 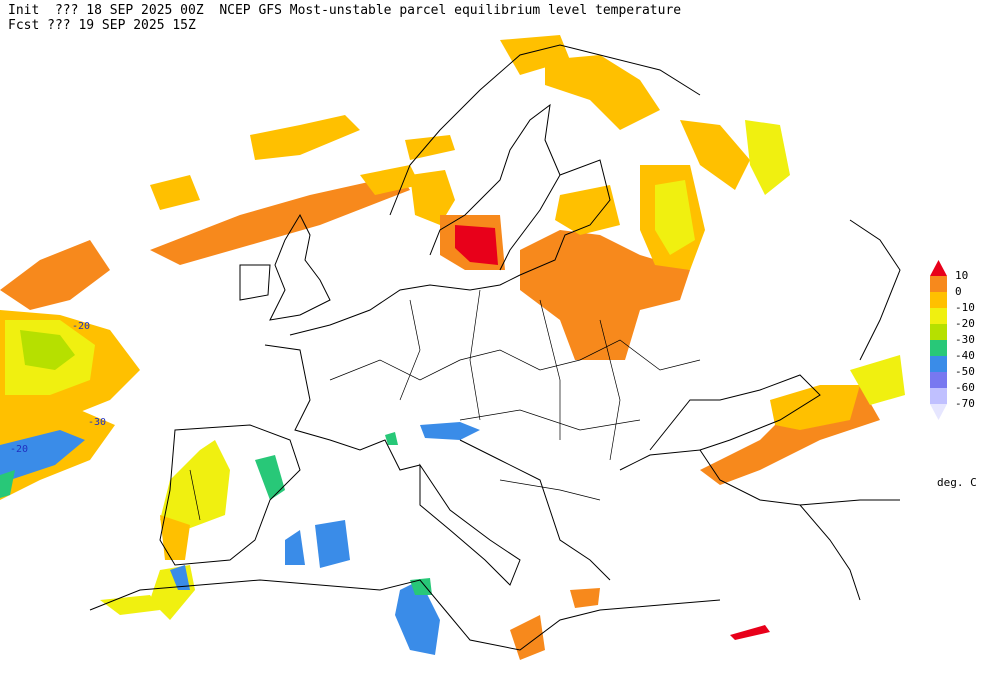 I want to click on legend-label: -70, so click(x=965, y=403).